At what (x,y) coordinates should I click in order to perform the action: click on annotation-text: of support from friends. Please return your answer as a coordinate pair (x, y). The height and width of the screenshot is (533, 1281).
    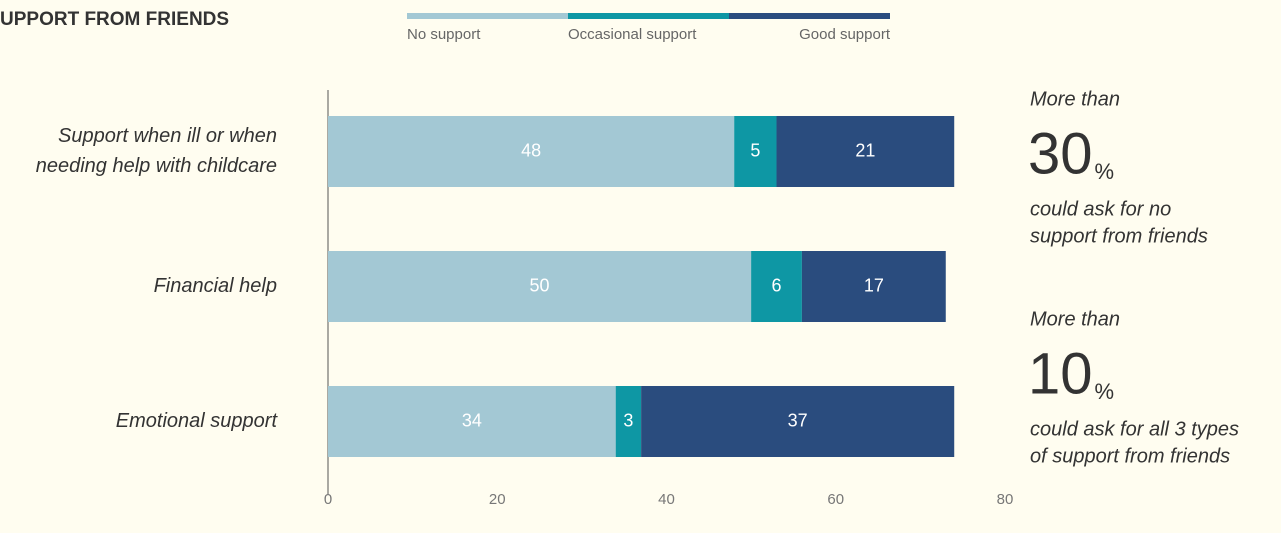
    Looking at the image, I should click on (1130, 456).